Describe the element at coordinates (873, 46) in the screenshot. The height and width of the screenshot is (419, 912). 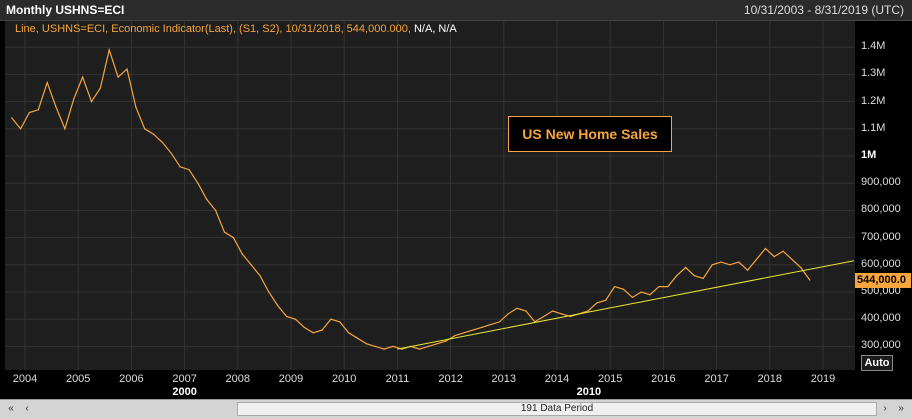
I see `y-tick-label: 1.4M` at that location.